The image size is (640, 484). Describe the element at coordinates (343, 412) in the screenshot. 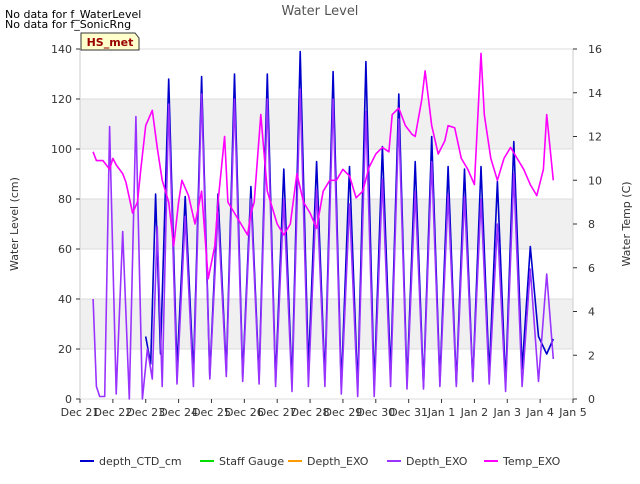

I see `x-tick-label-8: Dec 29` at that location.